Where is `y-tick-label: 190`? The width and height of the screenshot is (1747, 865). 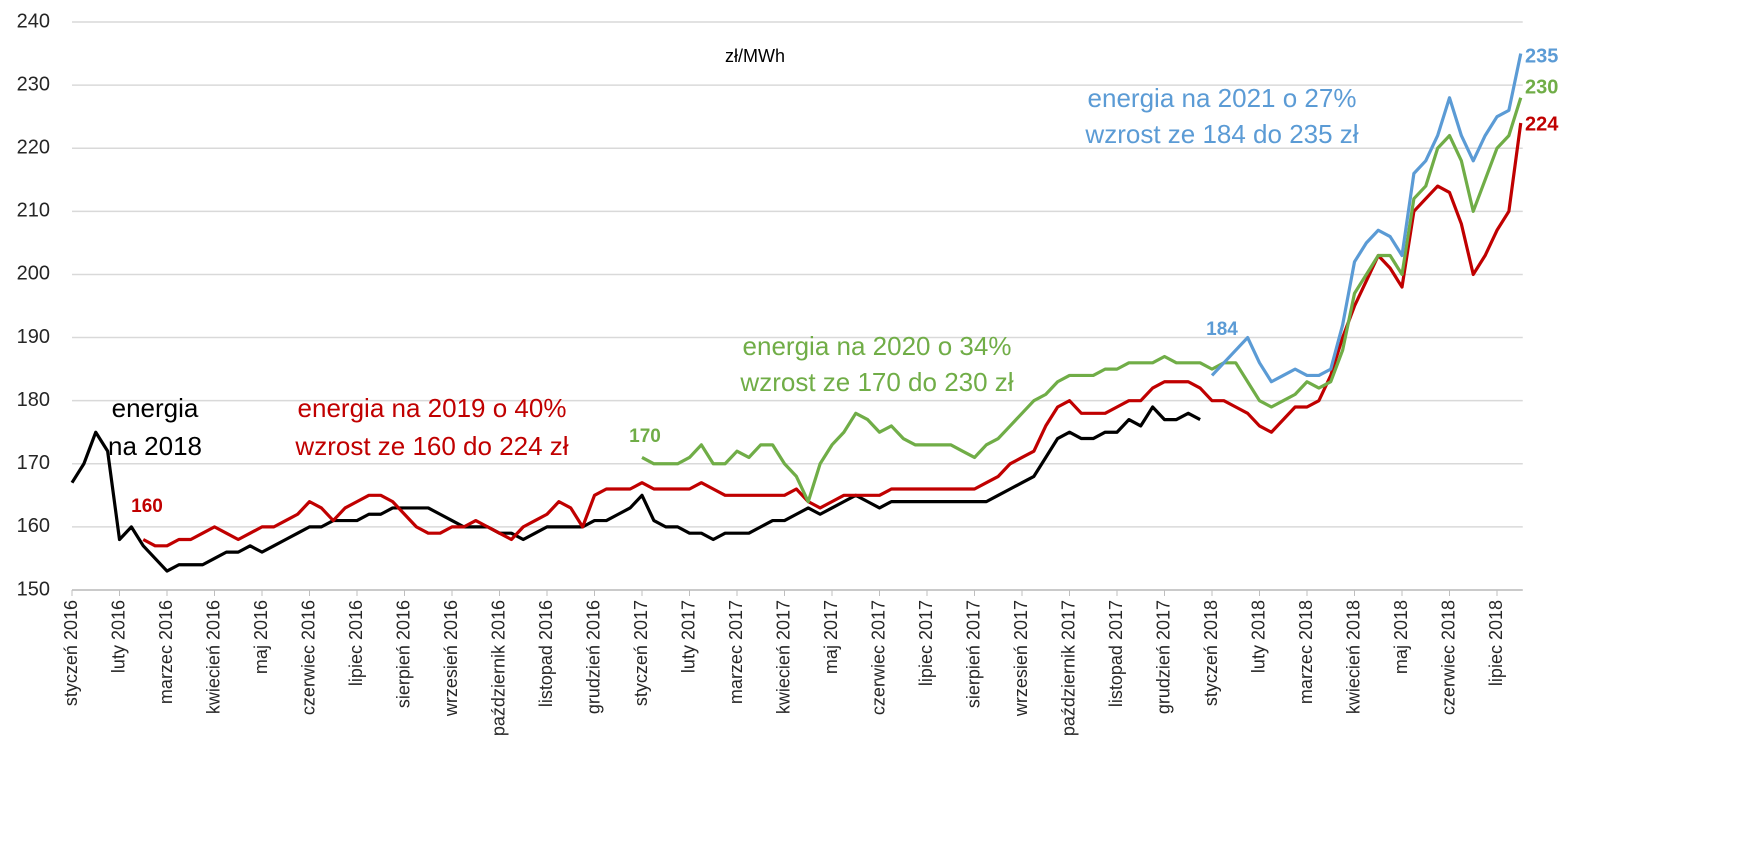 y-tick-label: 190 is located at coordinates (33, 337).